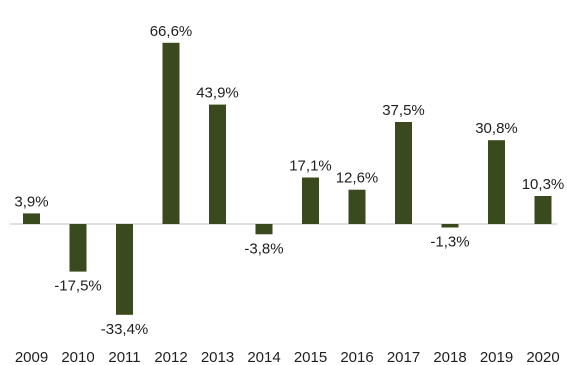 The width and height of the screenshot is (567, 365). I want to click on x-tick-2016: 2016, so click(356, 357).